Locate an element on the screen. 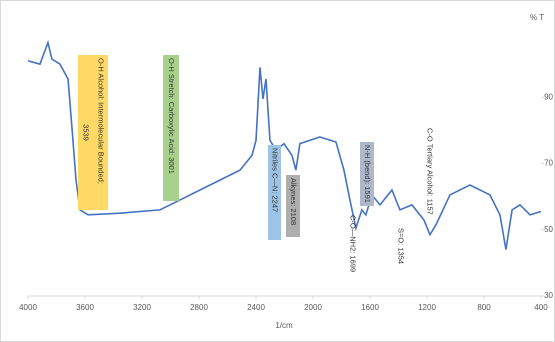  x-axis-label: 1/cm is located at coordinates (284, 325).